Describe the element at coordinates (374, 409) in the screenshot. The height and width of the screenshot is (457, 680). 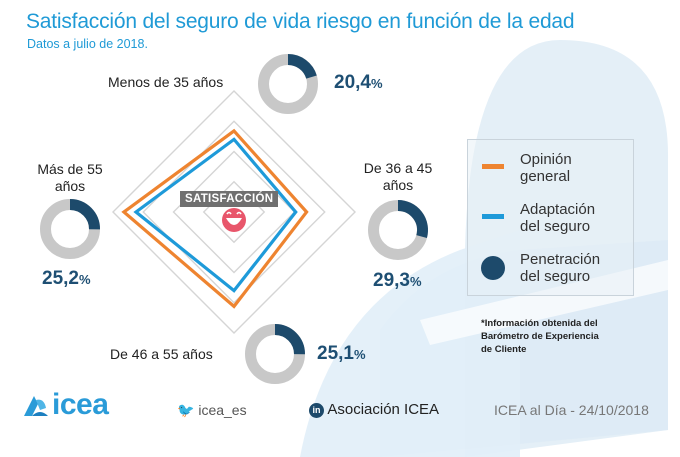
I see `linkedin-link: in Asociación ICEA` at that location.